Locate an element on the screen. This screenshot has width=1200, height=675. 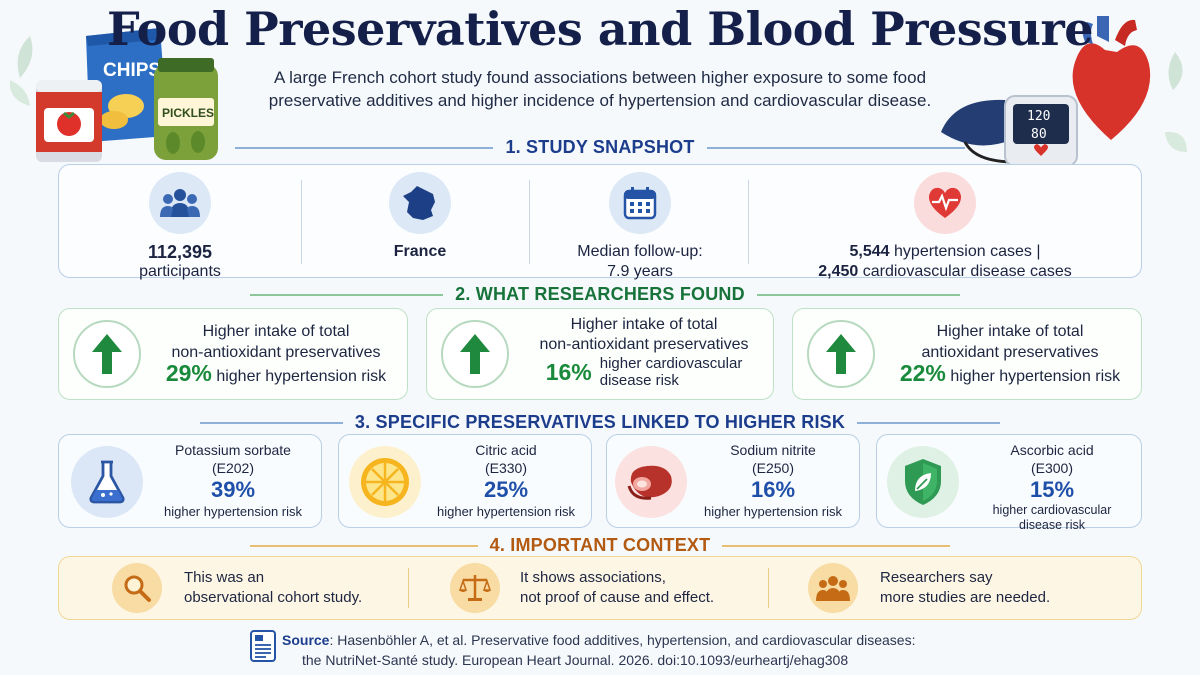
preservative-pct: 16% is located at coordinates (773, 489).